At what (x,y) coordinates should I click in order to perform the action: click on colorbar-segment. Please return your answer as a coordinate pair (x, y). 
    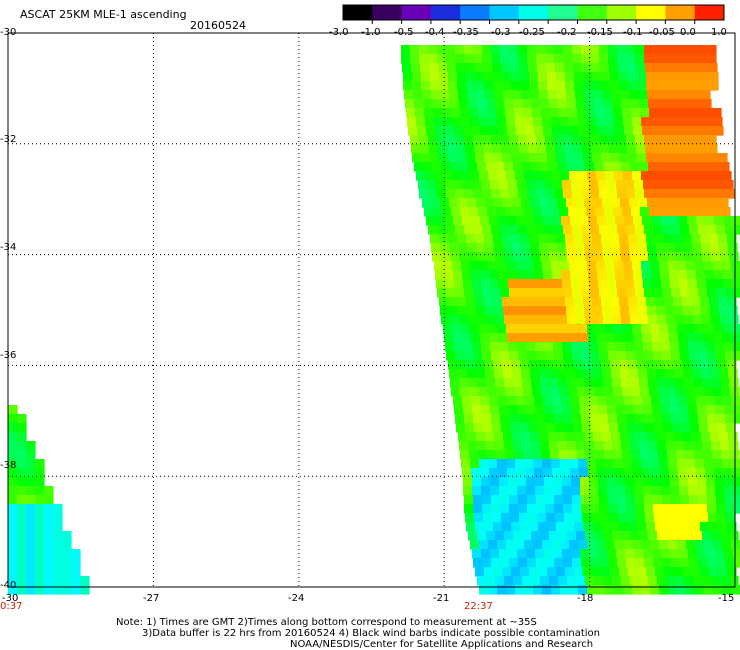
    Looking at the image, I should click on (358, 12).